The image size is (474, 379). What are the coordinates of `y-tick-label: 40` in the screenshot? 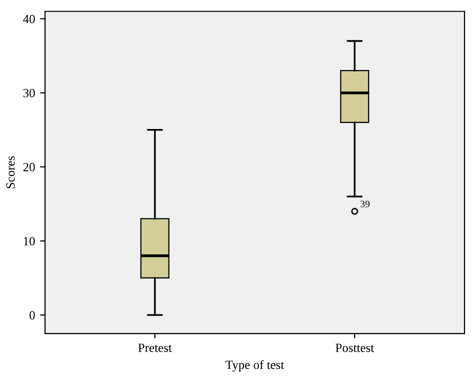 It's located at (29, 19).